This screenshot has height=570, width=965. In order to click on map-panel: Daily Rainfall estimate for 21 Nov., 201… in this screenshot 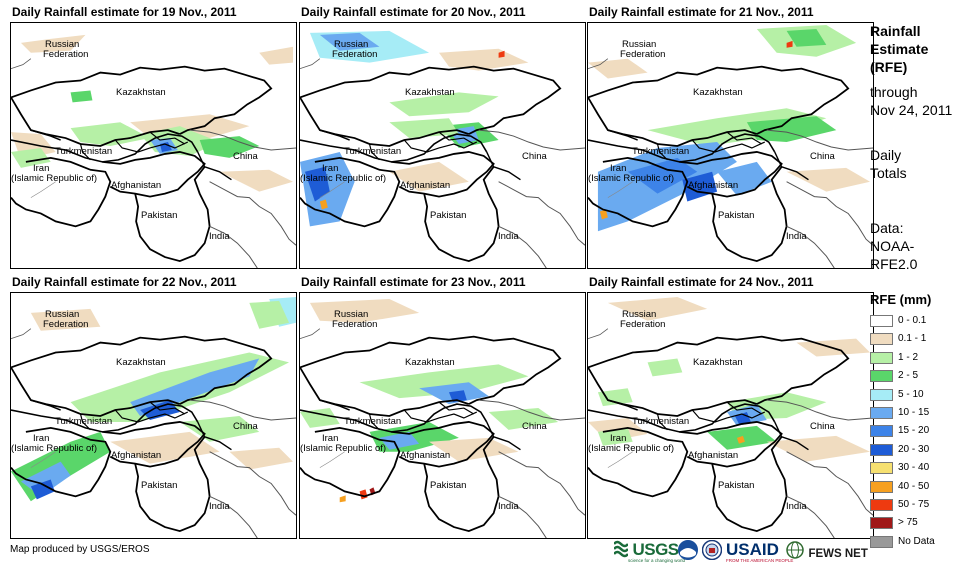, I will do `click(730, 137)`.